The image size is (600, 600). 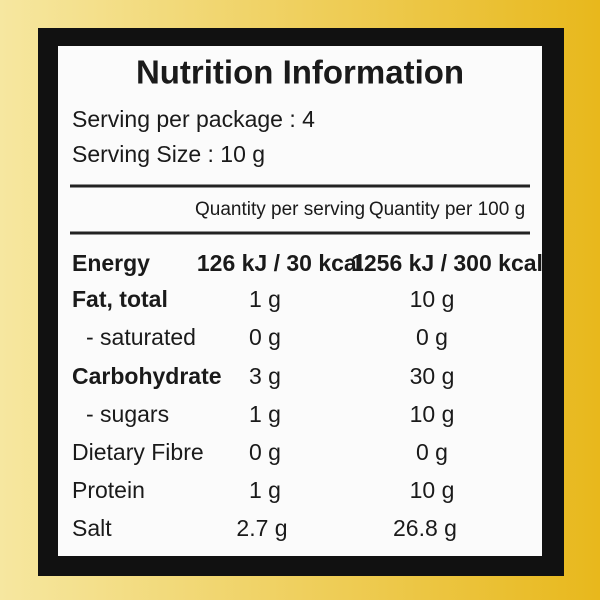 What do you see at coordinates (127, 414) in the screenshot?
I see `nutrient: - sugars` at bounding box center [127, 414].